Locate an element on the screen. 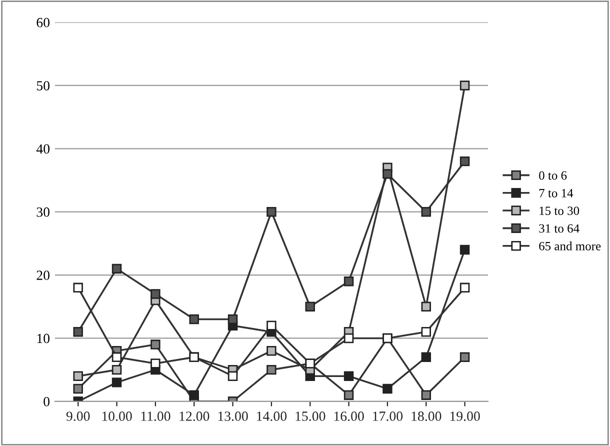  y-tick-label: 10 is located at coordinates (43, 339).